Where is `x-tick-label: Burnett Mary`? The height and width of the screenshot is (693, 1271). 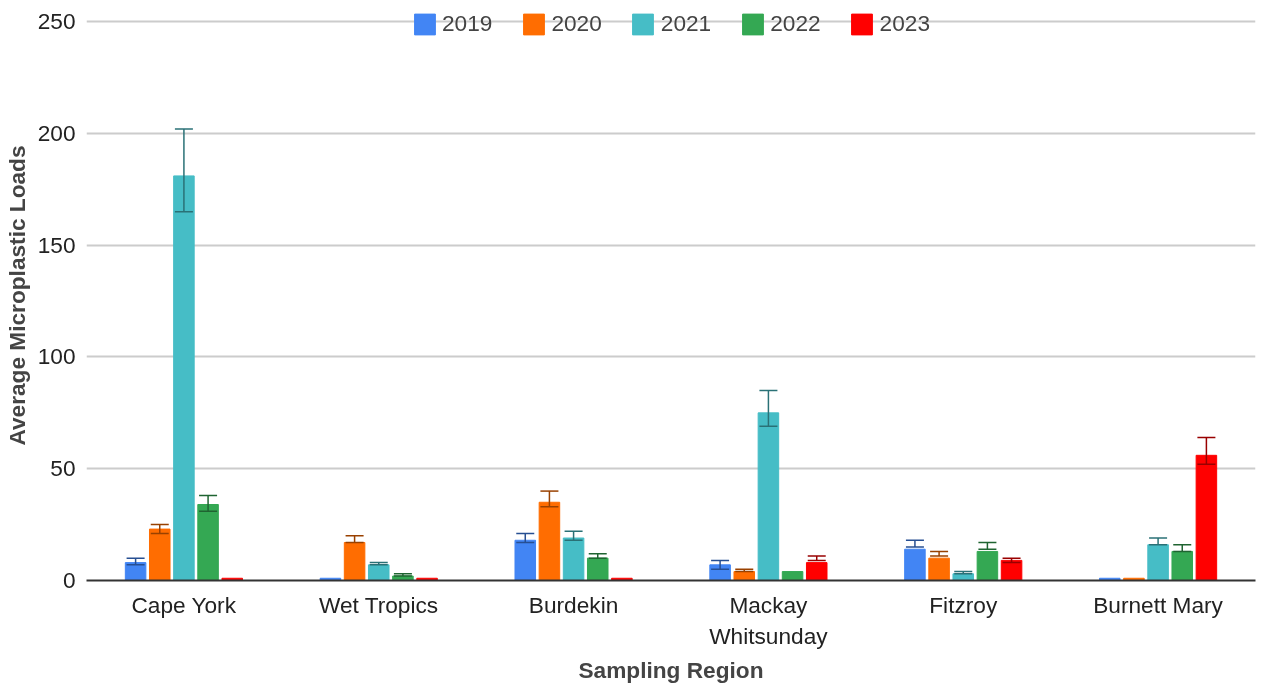
x-tick-label: Burnett Mary is located at coordinates (1158, 604).